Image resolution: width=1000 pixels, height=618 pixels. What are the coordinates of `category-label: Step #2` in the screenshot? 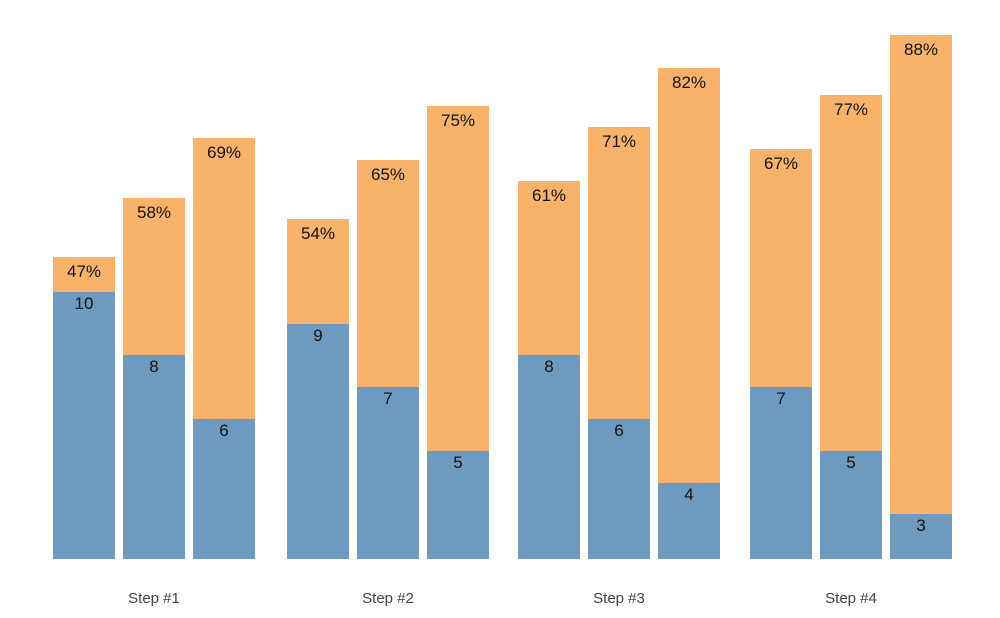 It's located at (388, 598).